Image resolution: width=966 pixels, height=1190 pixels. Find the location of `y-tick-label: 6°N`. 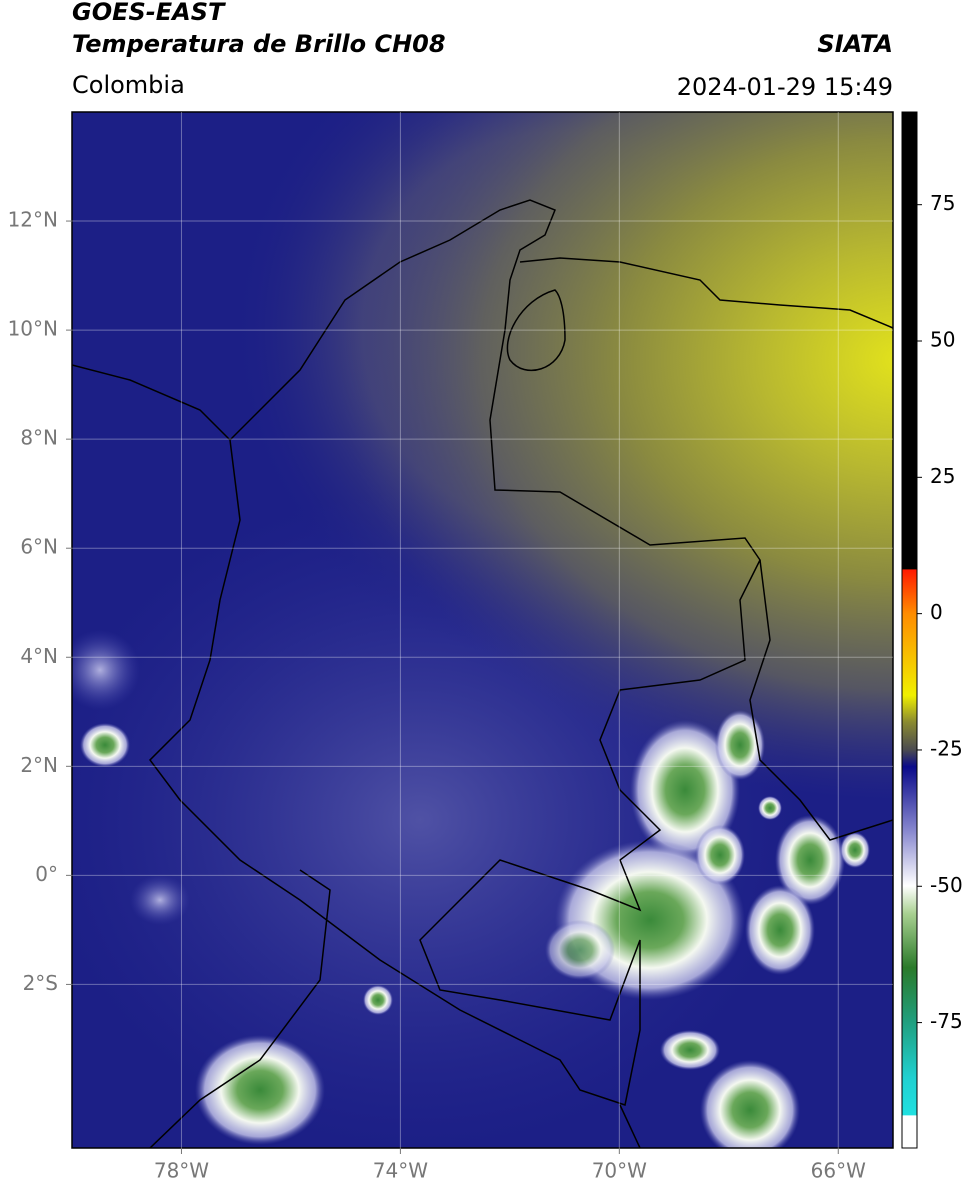

y-tick-label: 6°N is located at coordinates (39, 547).